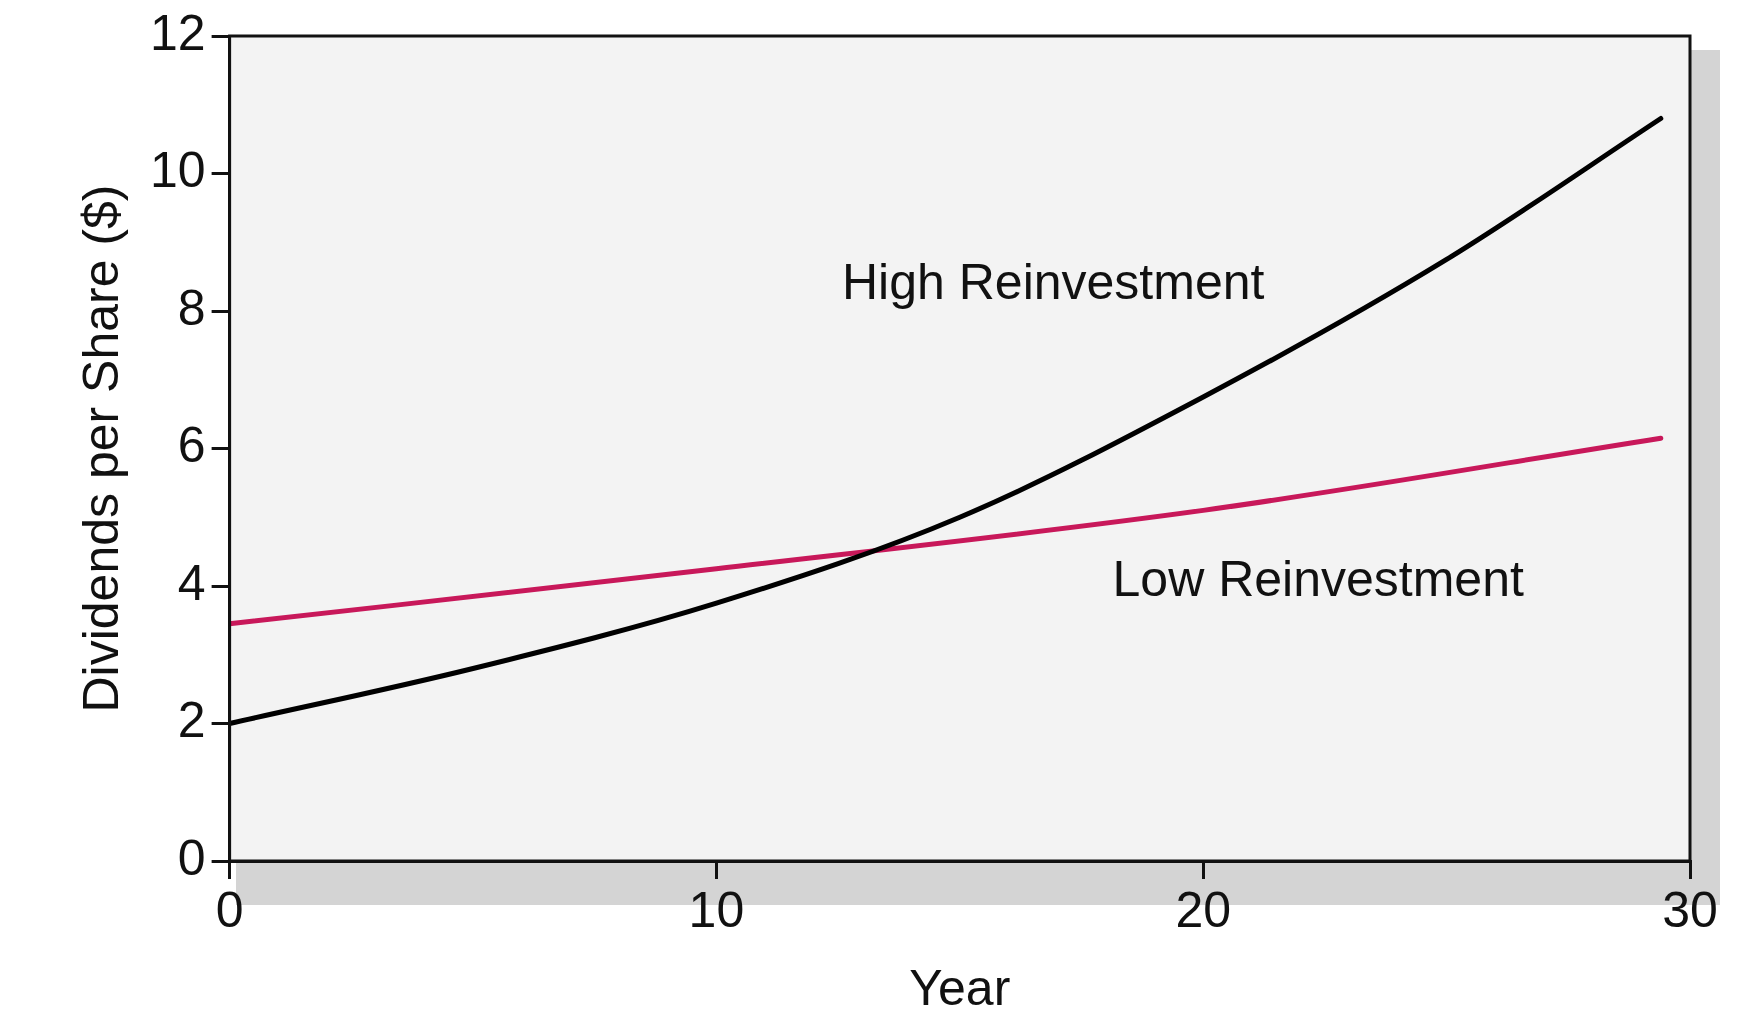  What do you see at coordinates (1203, 909) in the screenshot?
I see `x-tick-label: 20` at bounding box center [1203, 909].